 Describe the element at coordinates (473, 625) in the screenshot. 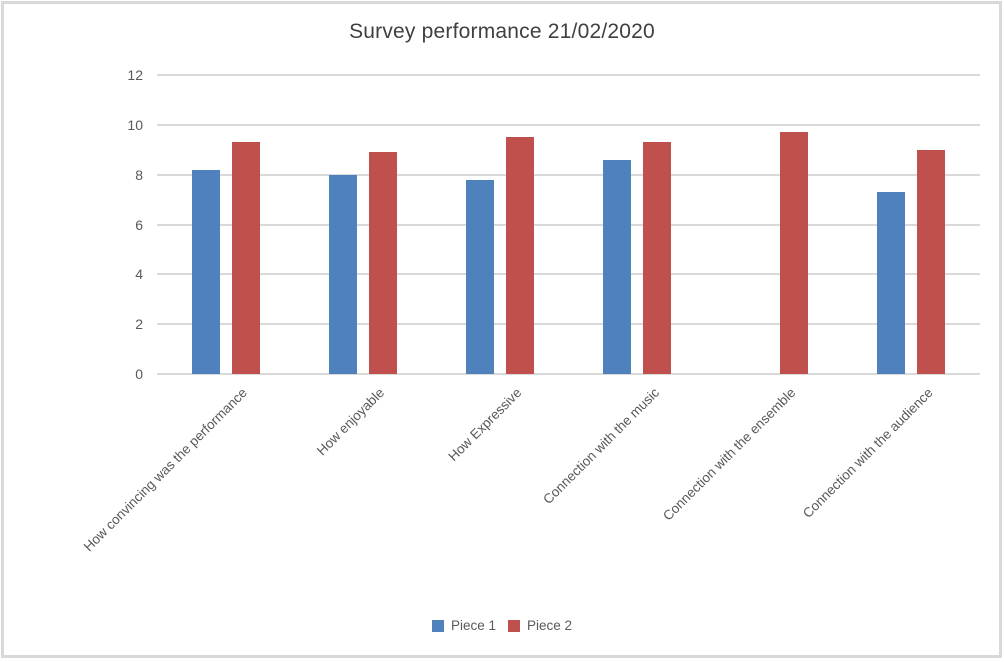

I see `legend-label: Piece 1` at that location.